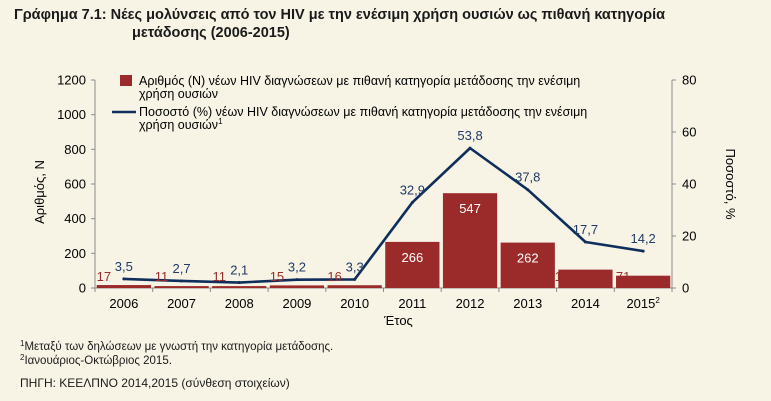  What do you see at coordinates (528, 258) in the screenshot?
I see `bar-label: 262` at bounding box center [528, 258].